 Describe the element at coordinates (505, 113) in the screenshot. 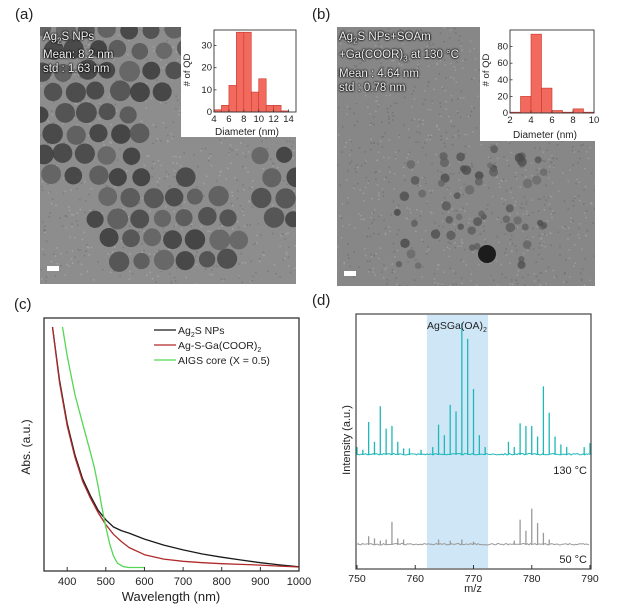

I see `y-tick-label: 0` at that location.